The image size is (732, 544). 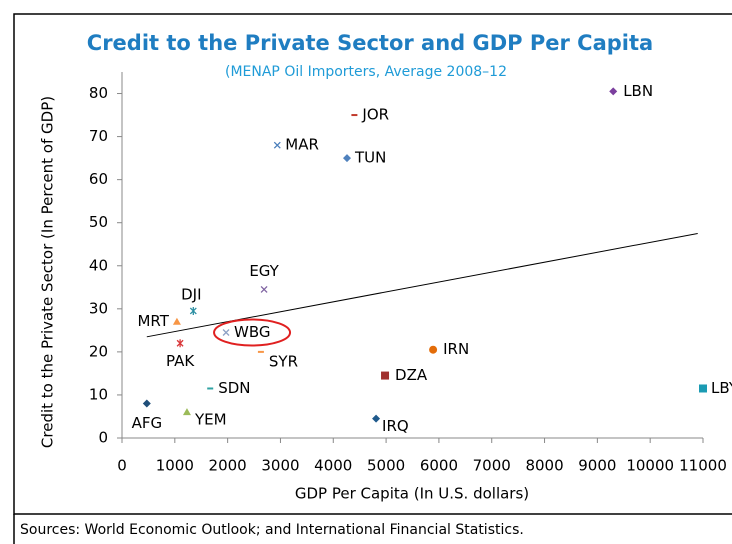 I want to click on x-axis-label: GDP Per Capita (In U.S. dollars), so click(x=412, y=494).